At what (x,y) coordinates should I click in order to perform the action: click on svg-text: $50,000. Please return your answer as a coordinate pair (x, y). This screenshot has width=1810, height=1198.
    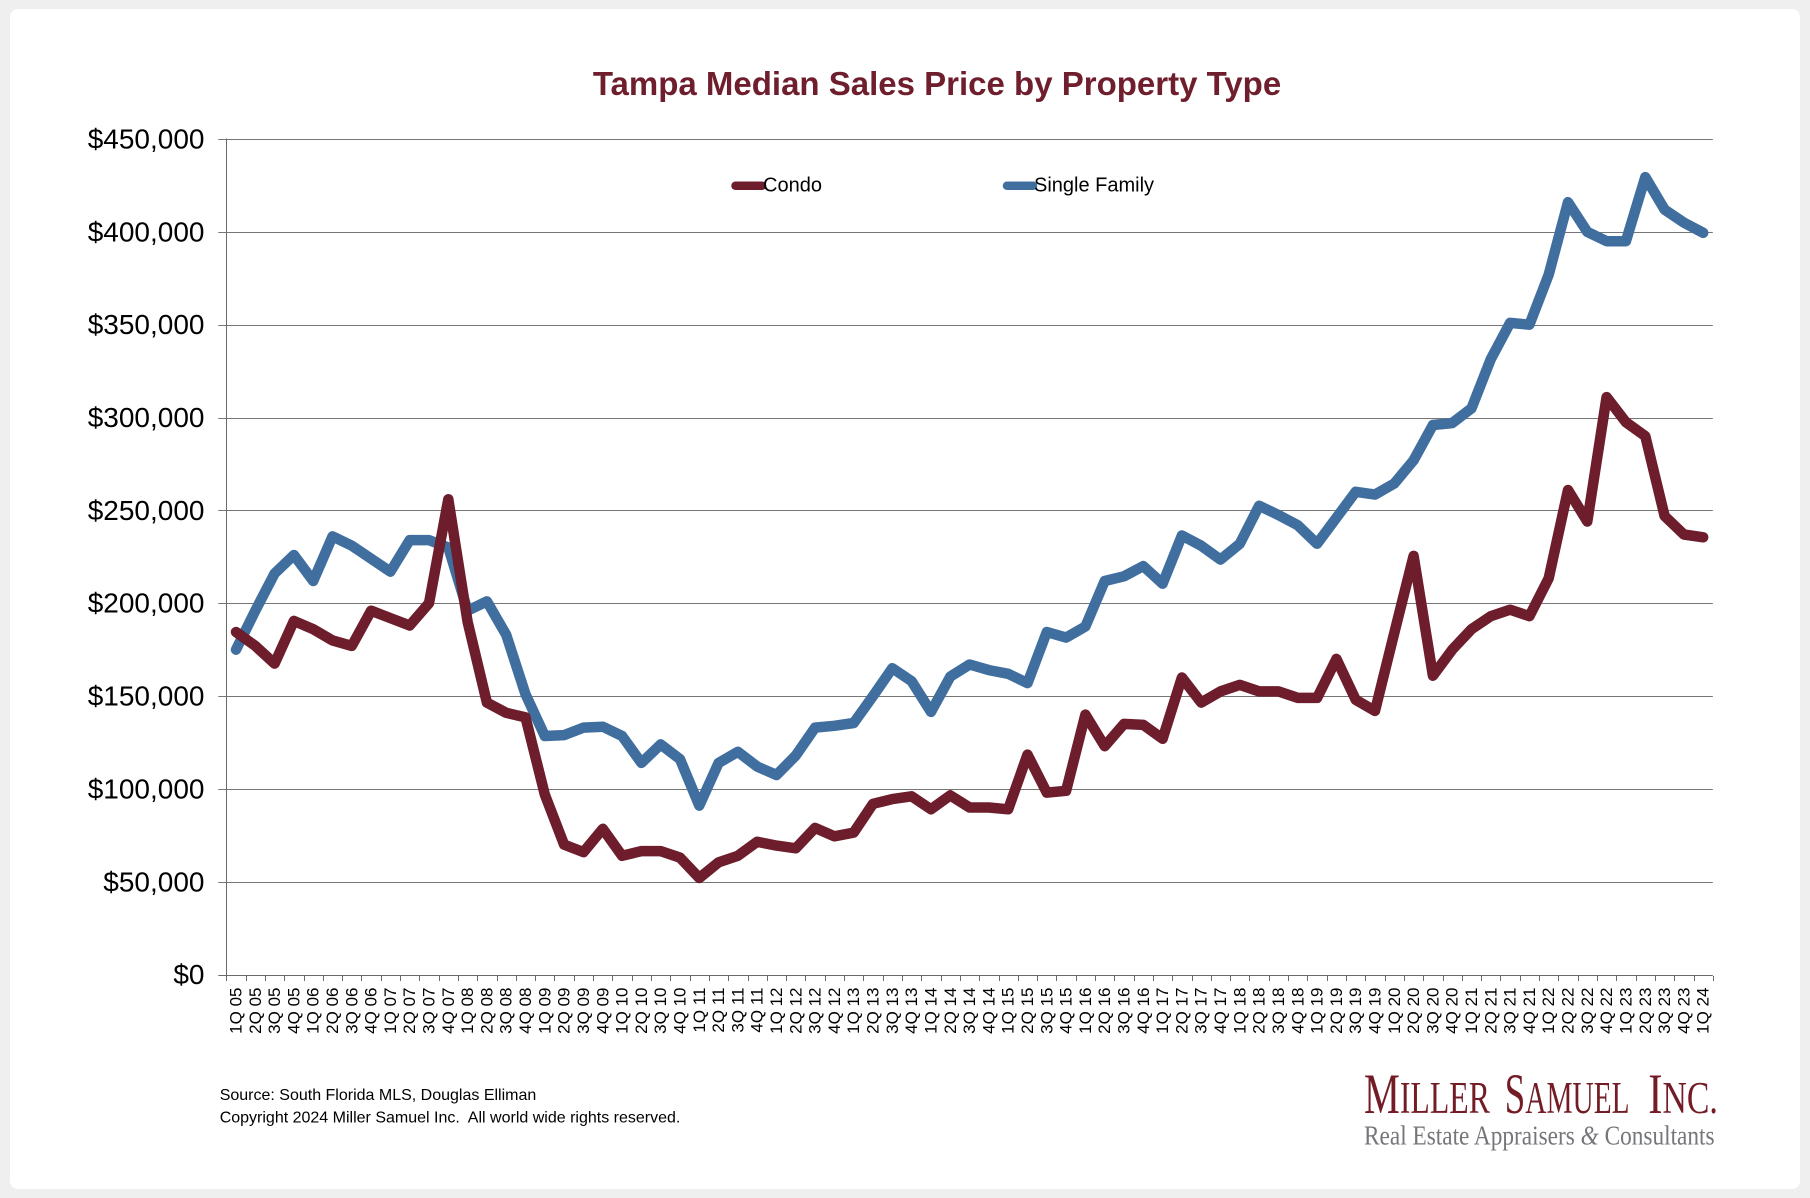
    Looking at the image, I should click on (153, 881).